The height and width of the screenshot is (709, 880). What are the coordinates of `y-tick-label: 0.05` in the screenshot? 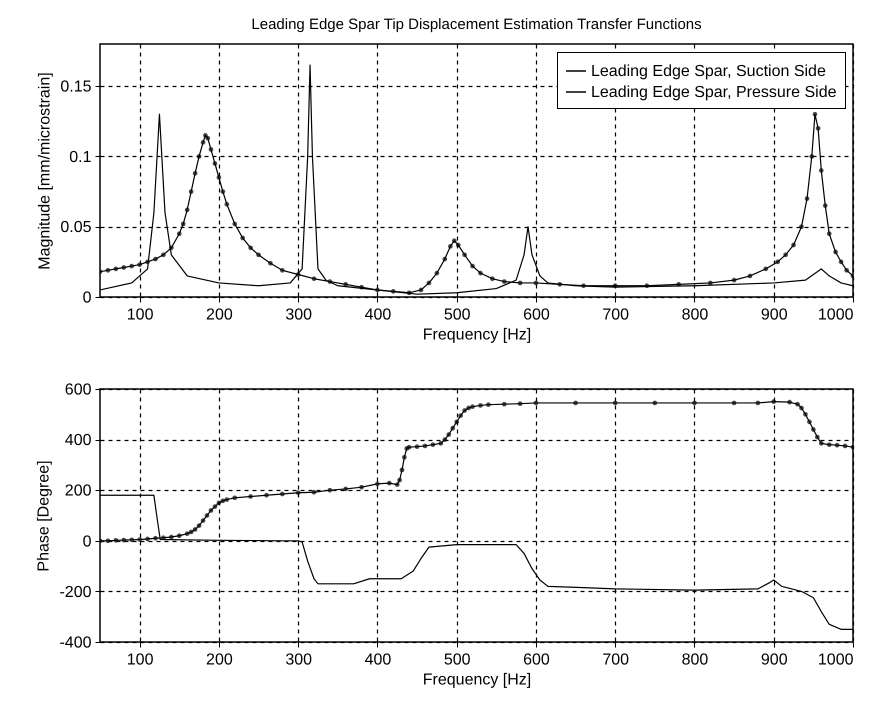 It's located at (76, 227).